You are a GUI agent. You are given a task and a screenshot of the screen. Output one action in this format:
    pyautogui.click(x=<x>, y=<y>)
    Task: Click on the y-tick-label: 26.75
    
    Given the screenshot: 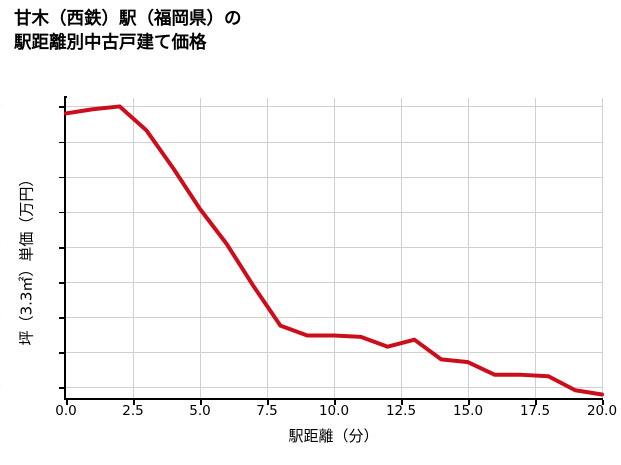 What is the action you would take?
    pyautogui.click(x=0, y=352)
    